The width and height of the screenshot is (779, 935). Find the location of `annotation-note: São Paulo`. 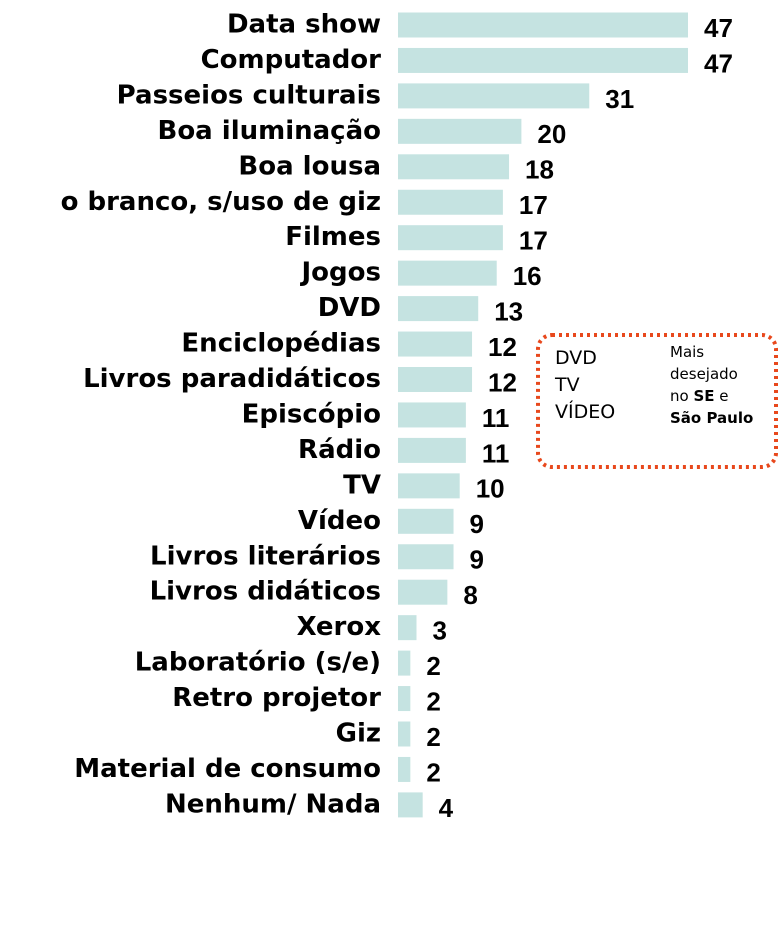

annotation-note: São Paulo is located at coordinates (711, 418).